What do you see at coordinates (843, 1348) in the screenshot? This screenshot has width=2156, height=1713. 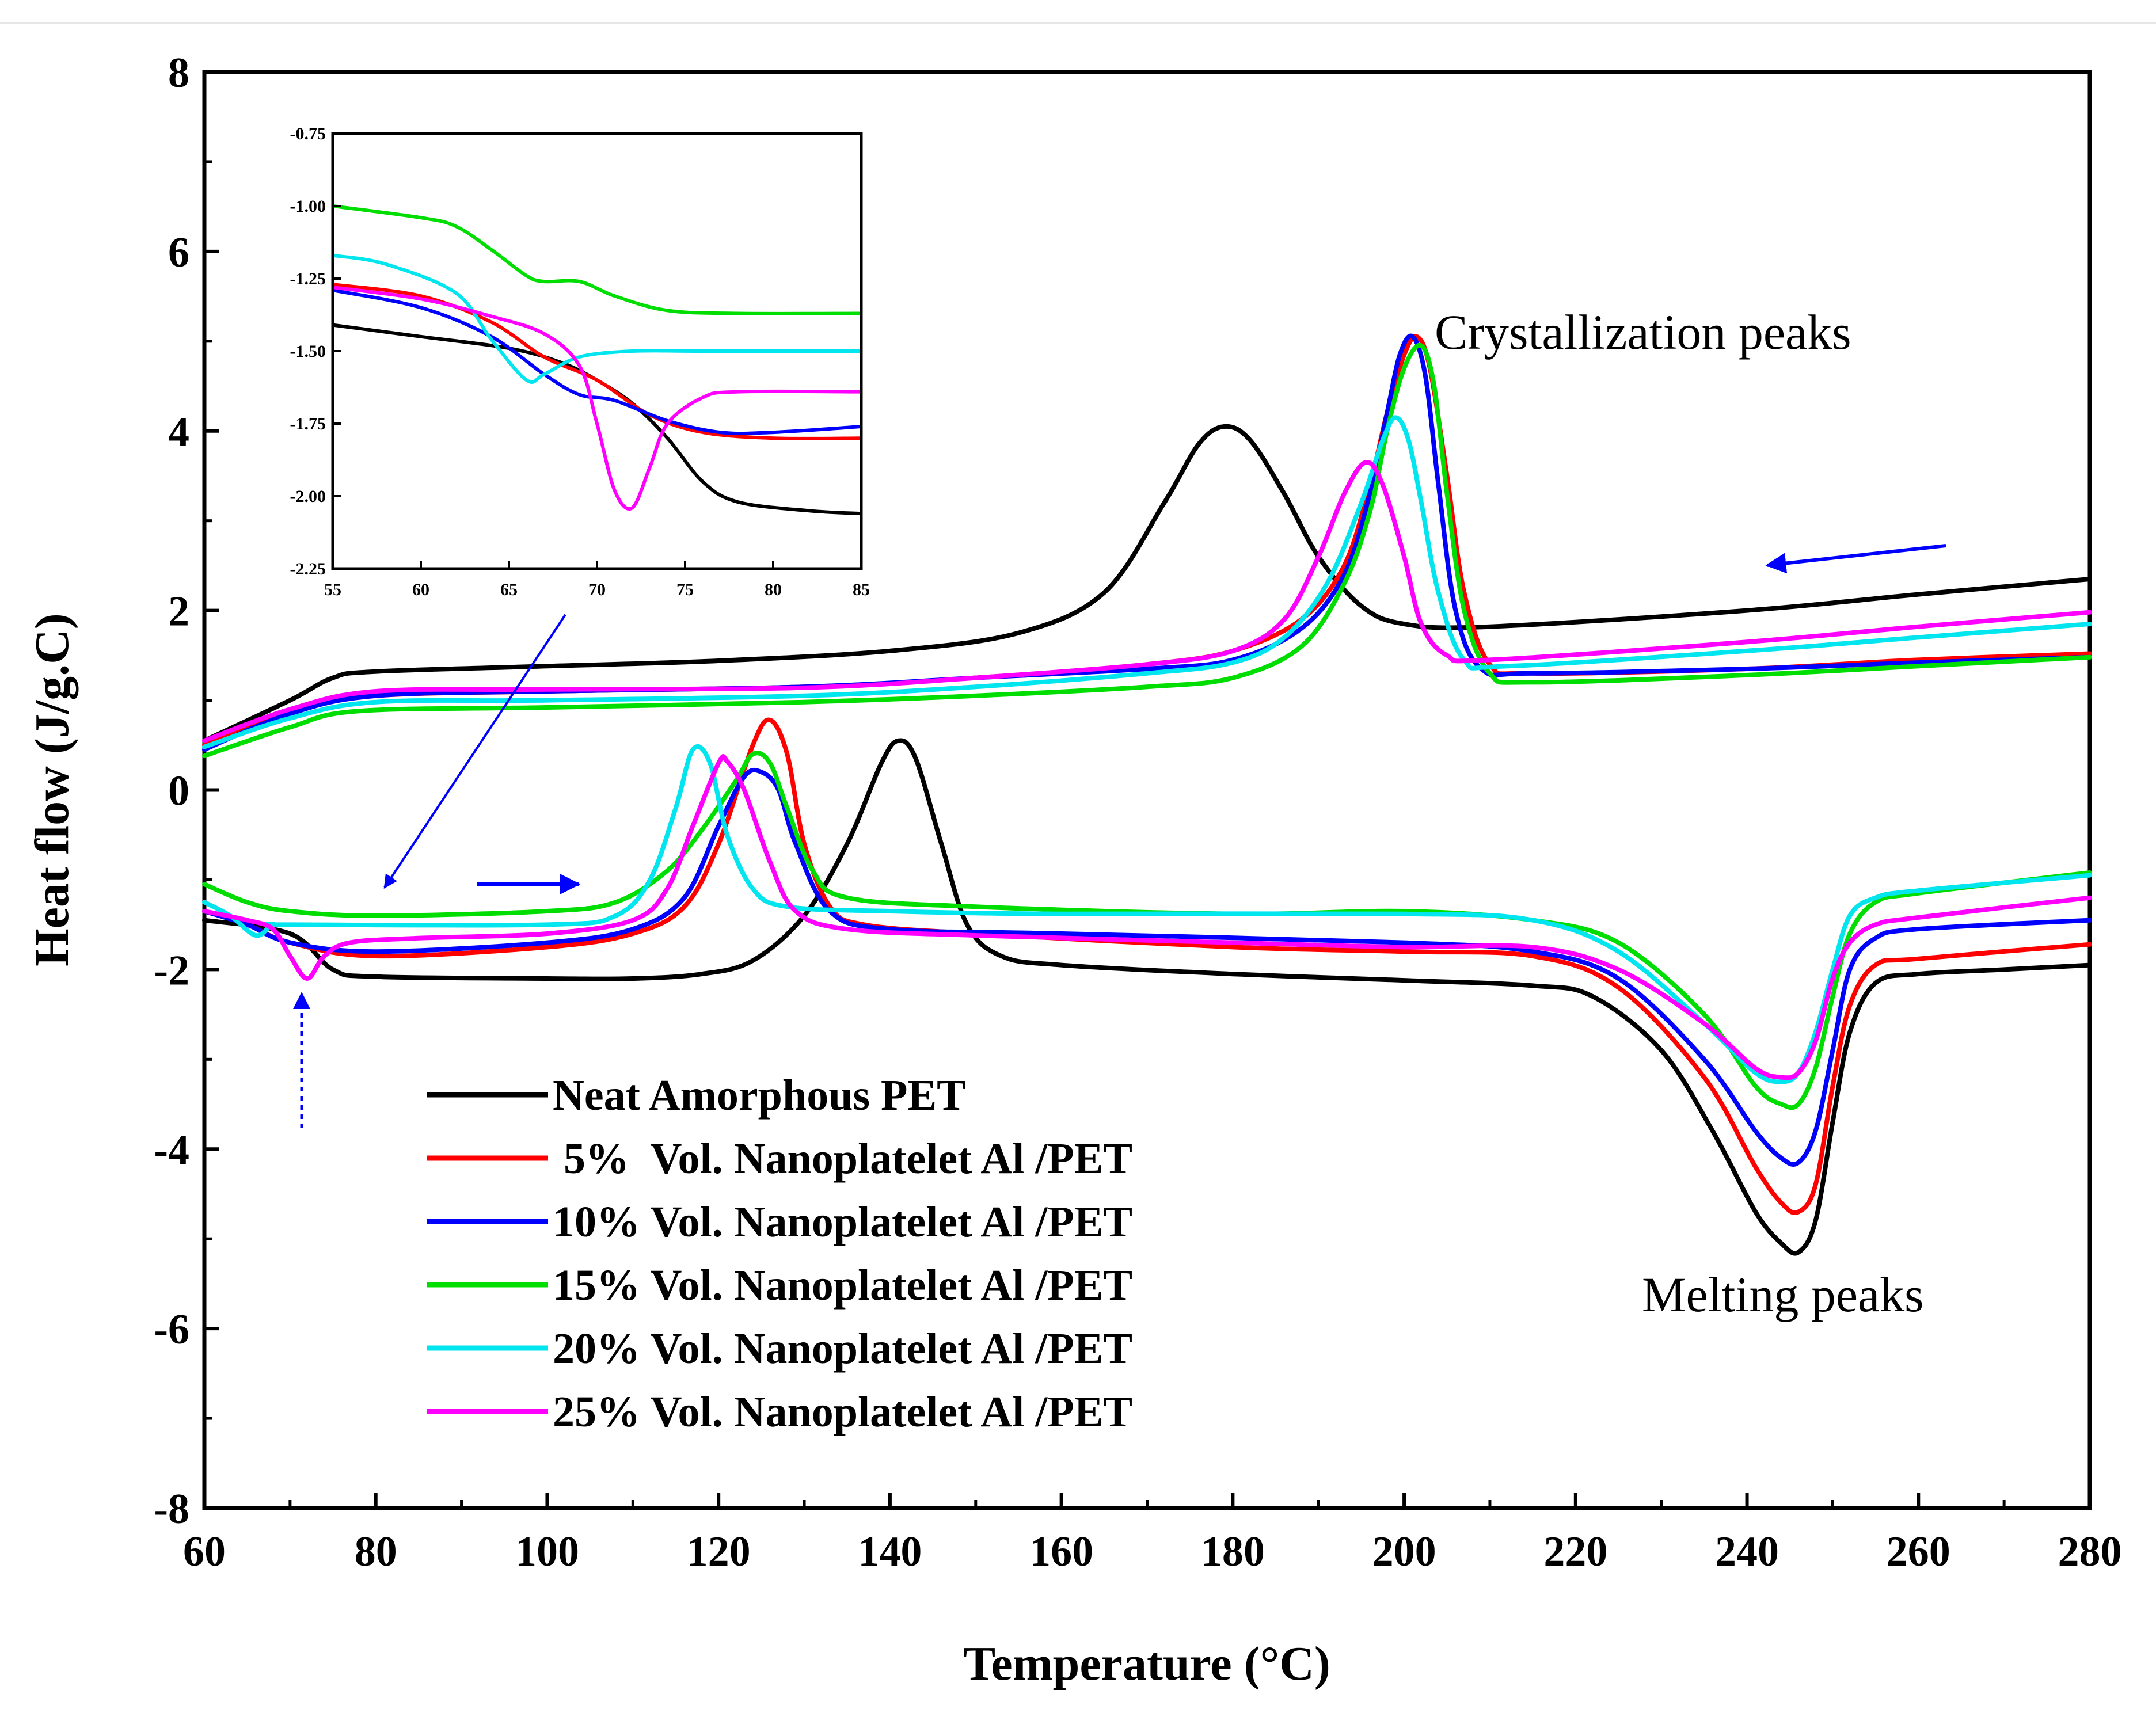 I see `legend-label-4: 20% Vol. Nanoplatelet Al /PET` at bounding box center [843, 1348].